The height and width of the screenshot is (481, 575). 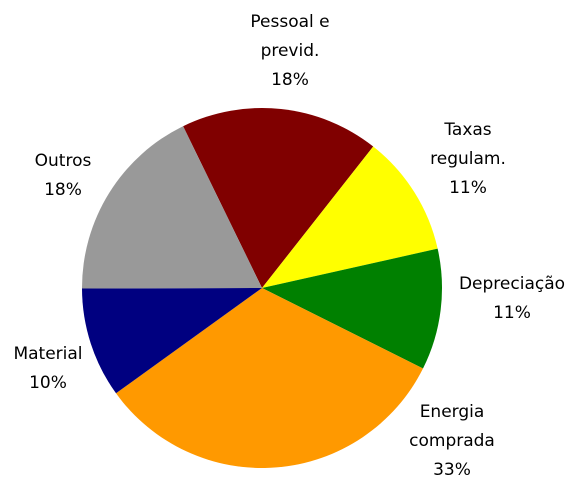 I want to click on category-name: Material, so click(x=48, y=354).